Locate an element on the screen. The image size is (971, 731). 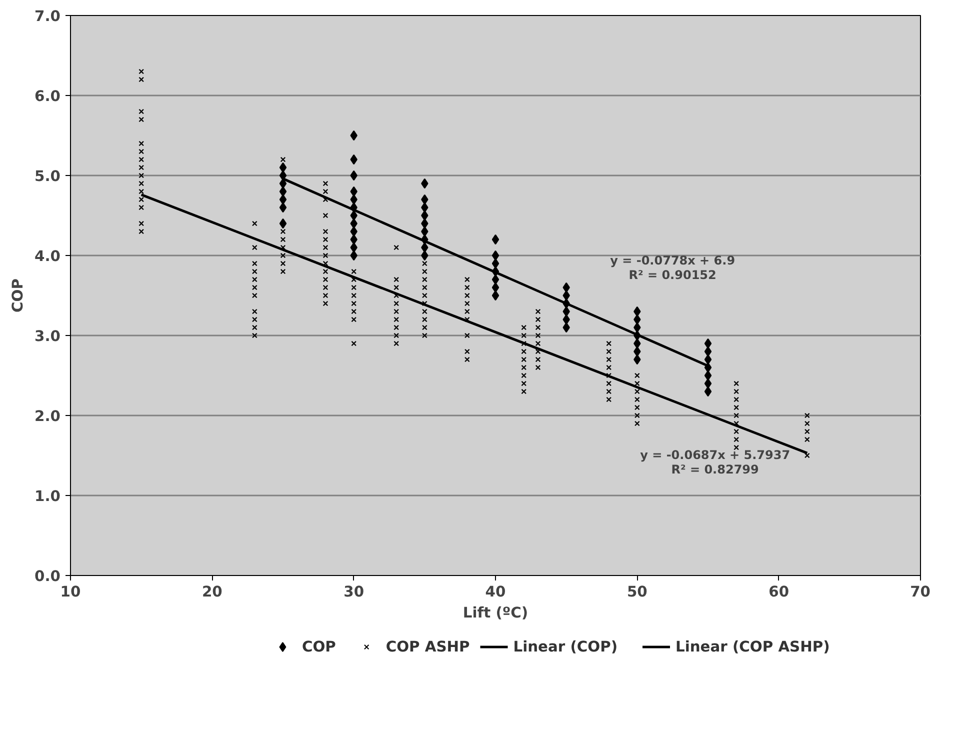
legend-label: Linear (COP ASHP) is located at coordinates (753, 647).